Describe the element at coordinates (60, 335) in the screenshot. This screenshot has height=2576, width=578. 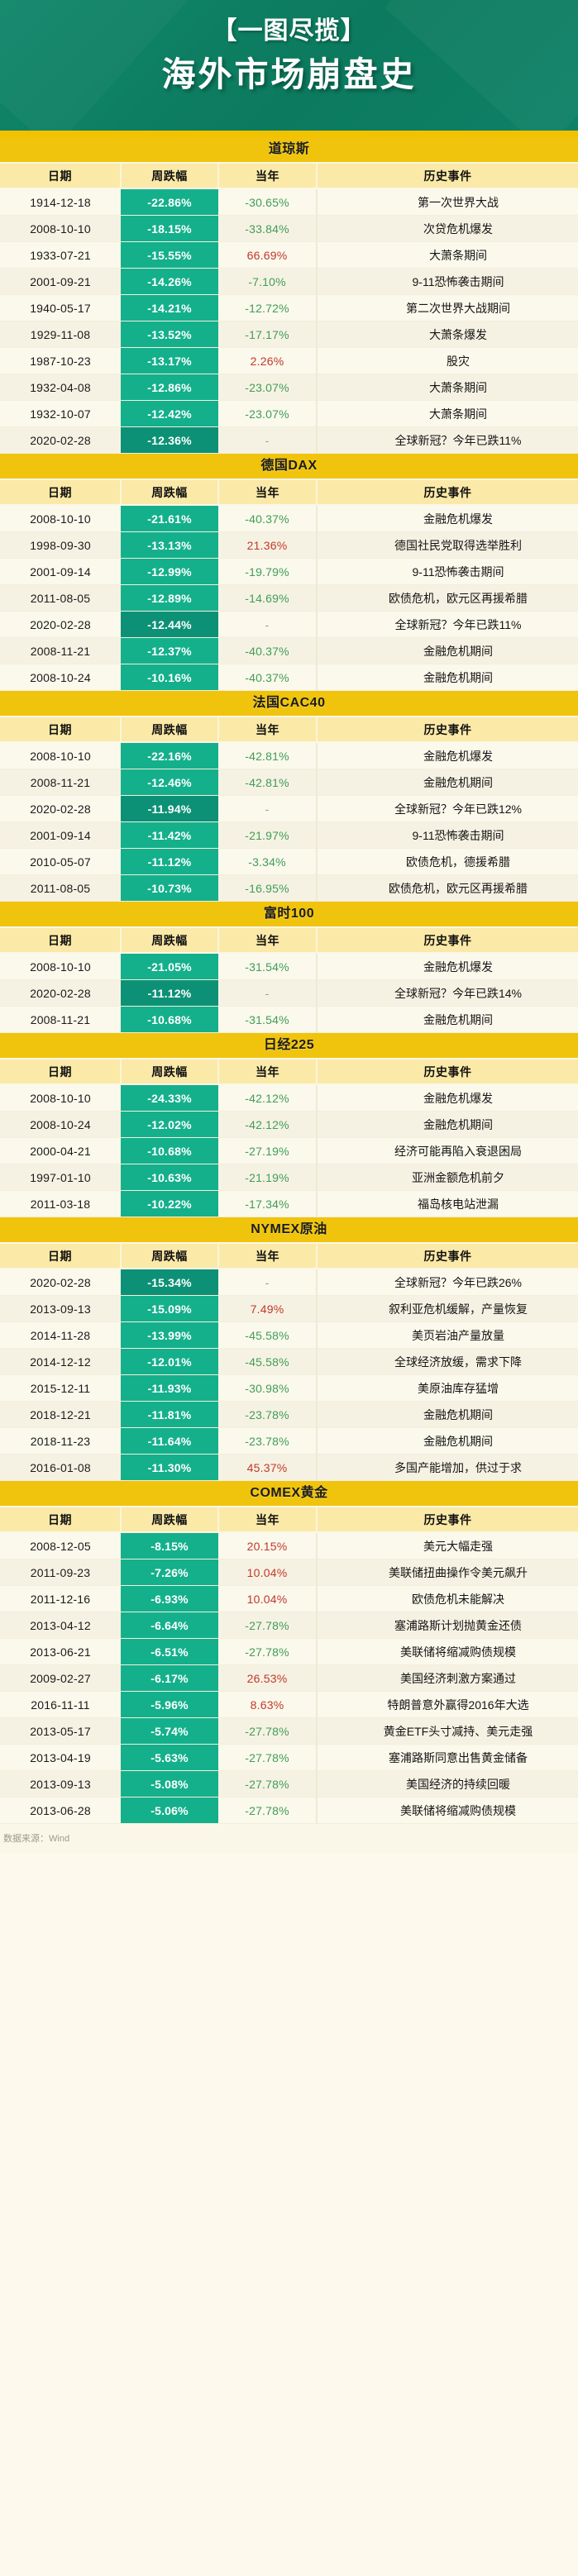
I see `cell-date: 1929-11-08` at that location.